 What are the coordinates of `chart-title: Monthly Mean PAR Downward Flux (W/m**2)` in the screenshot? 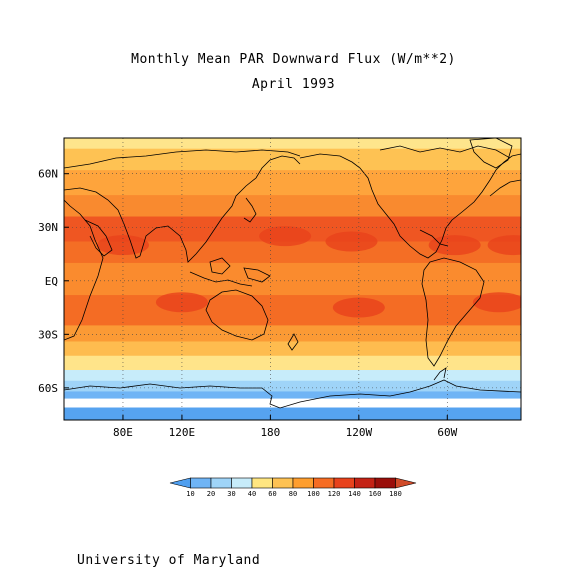 It's located at (293, 59).